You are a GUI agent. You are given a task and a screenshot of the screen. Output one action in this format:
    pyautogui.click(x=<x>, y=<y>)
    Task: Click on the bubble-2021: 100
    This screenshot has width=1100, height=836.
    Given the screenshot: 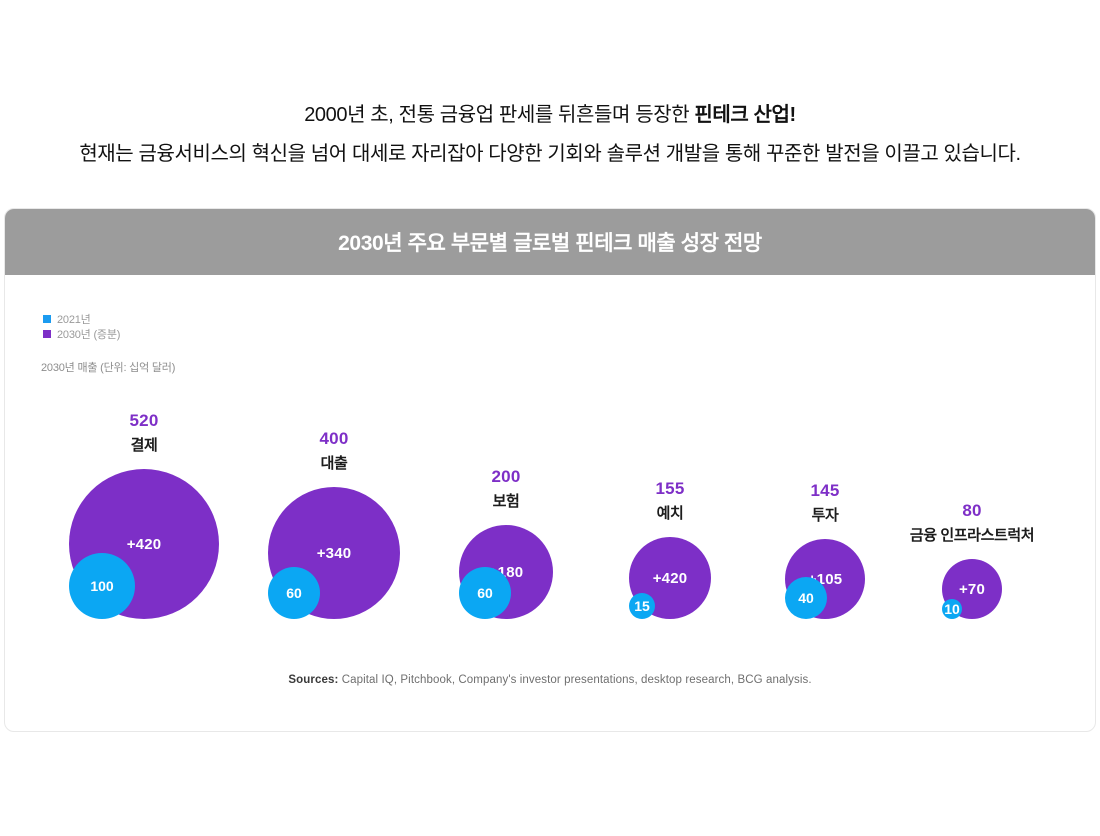 What is the action you would take?
    pyautogui.click(x=102, y=586)
    